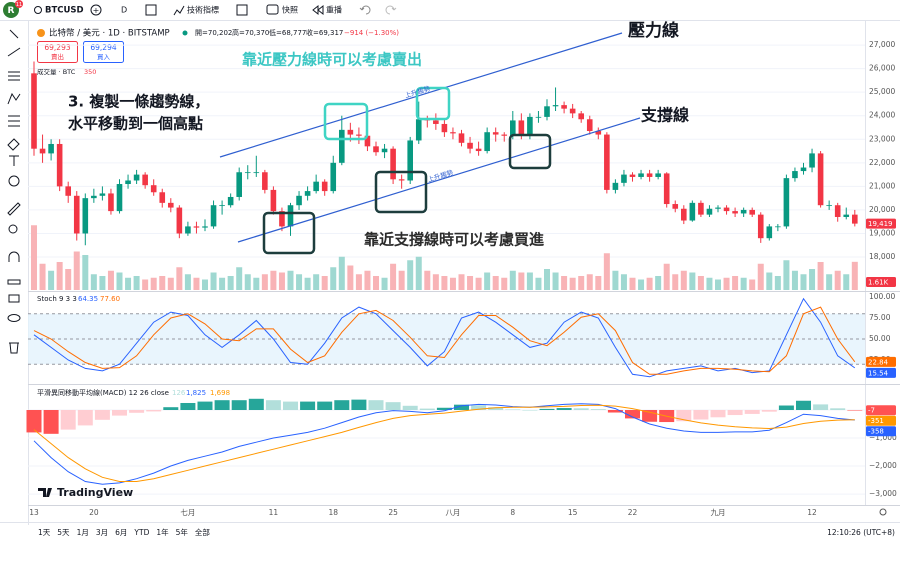 The image size is (900, 565). Describe the element at coordinates (14, 76) in the screenshot. I see `fib-tool` at that location.